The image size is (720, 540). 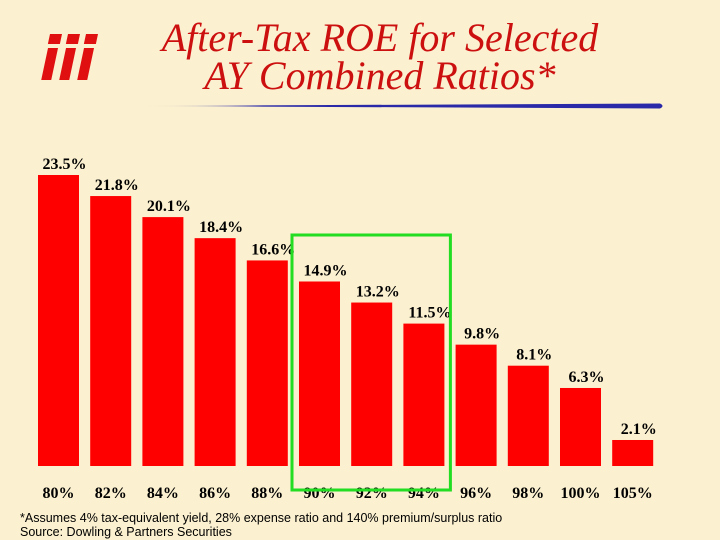 I want to click on bar-88%, so click(x=267, y=363).